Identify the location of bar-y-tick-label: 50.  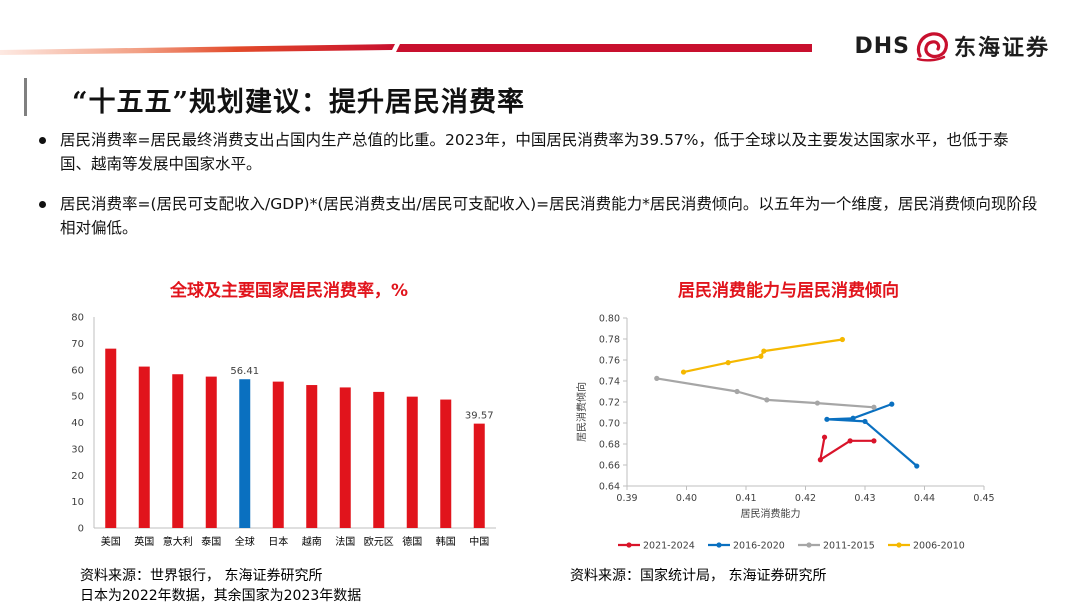
(77, 397).